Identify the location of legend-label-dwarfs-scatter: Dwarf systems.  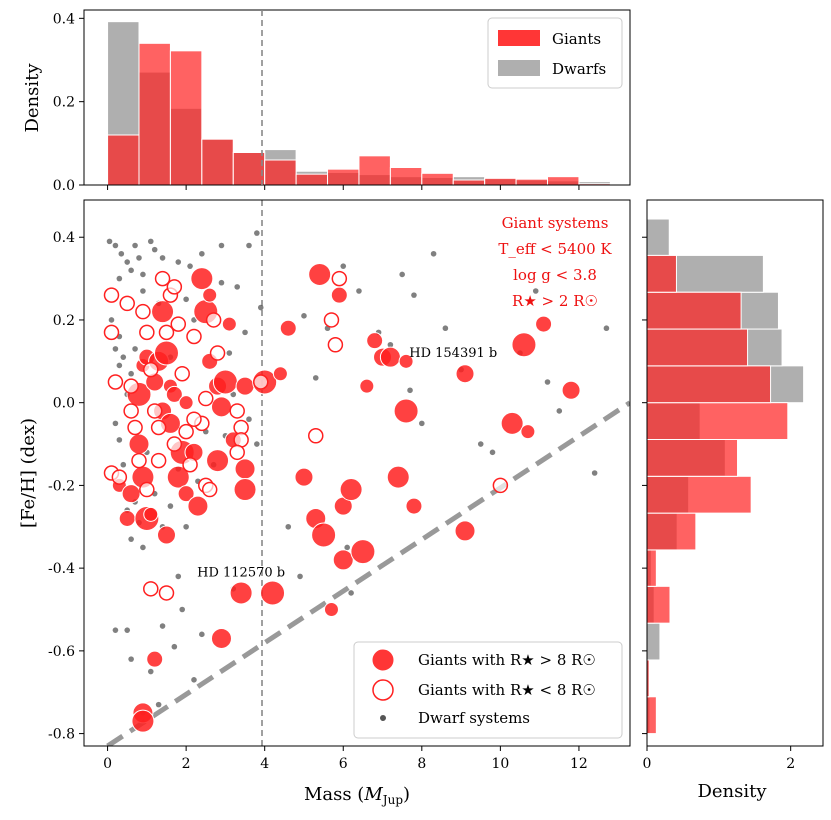
(474, 718).